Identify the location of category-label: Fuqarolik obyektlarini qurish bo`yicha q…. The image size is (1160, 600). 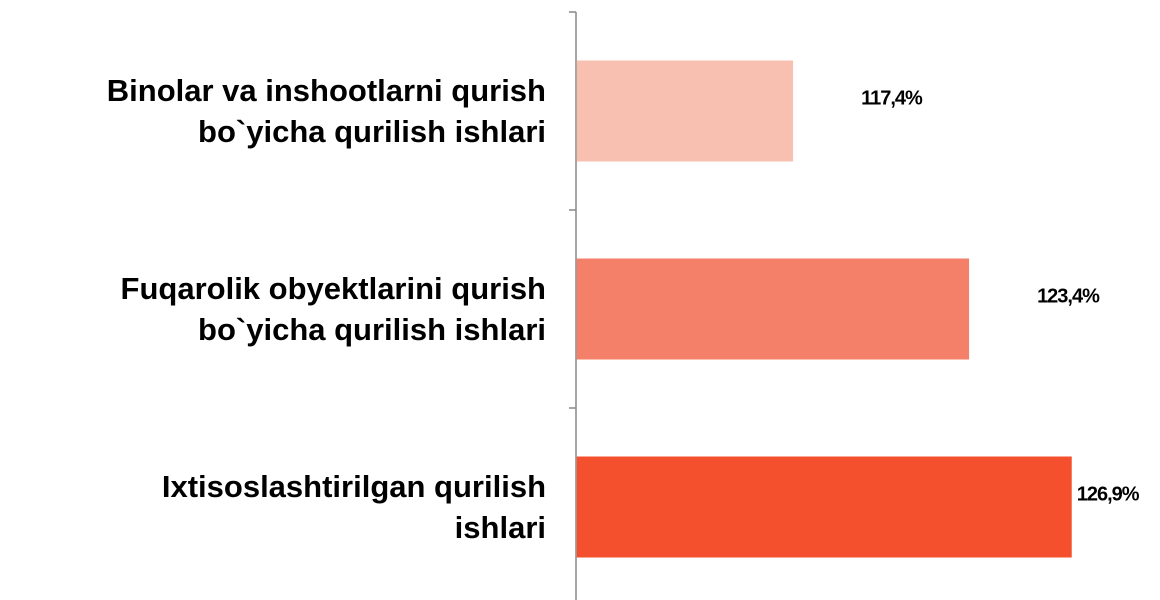
(333, 309).